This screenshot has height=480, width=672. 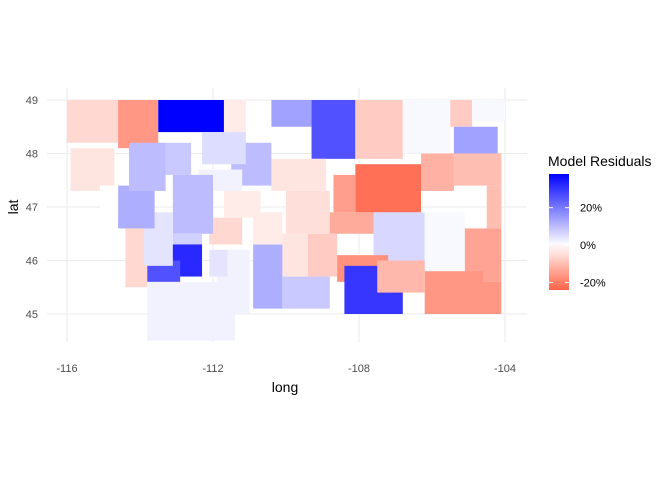 I want to click on legend: Model Residuals 20% 0% -20%, so click(x=600, y=221).